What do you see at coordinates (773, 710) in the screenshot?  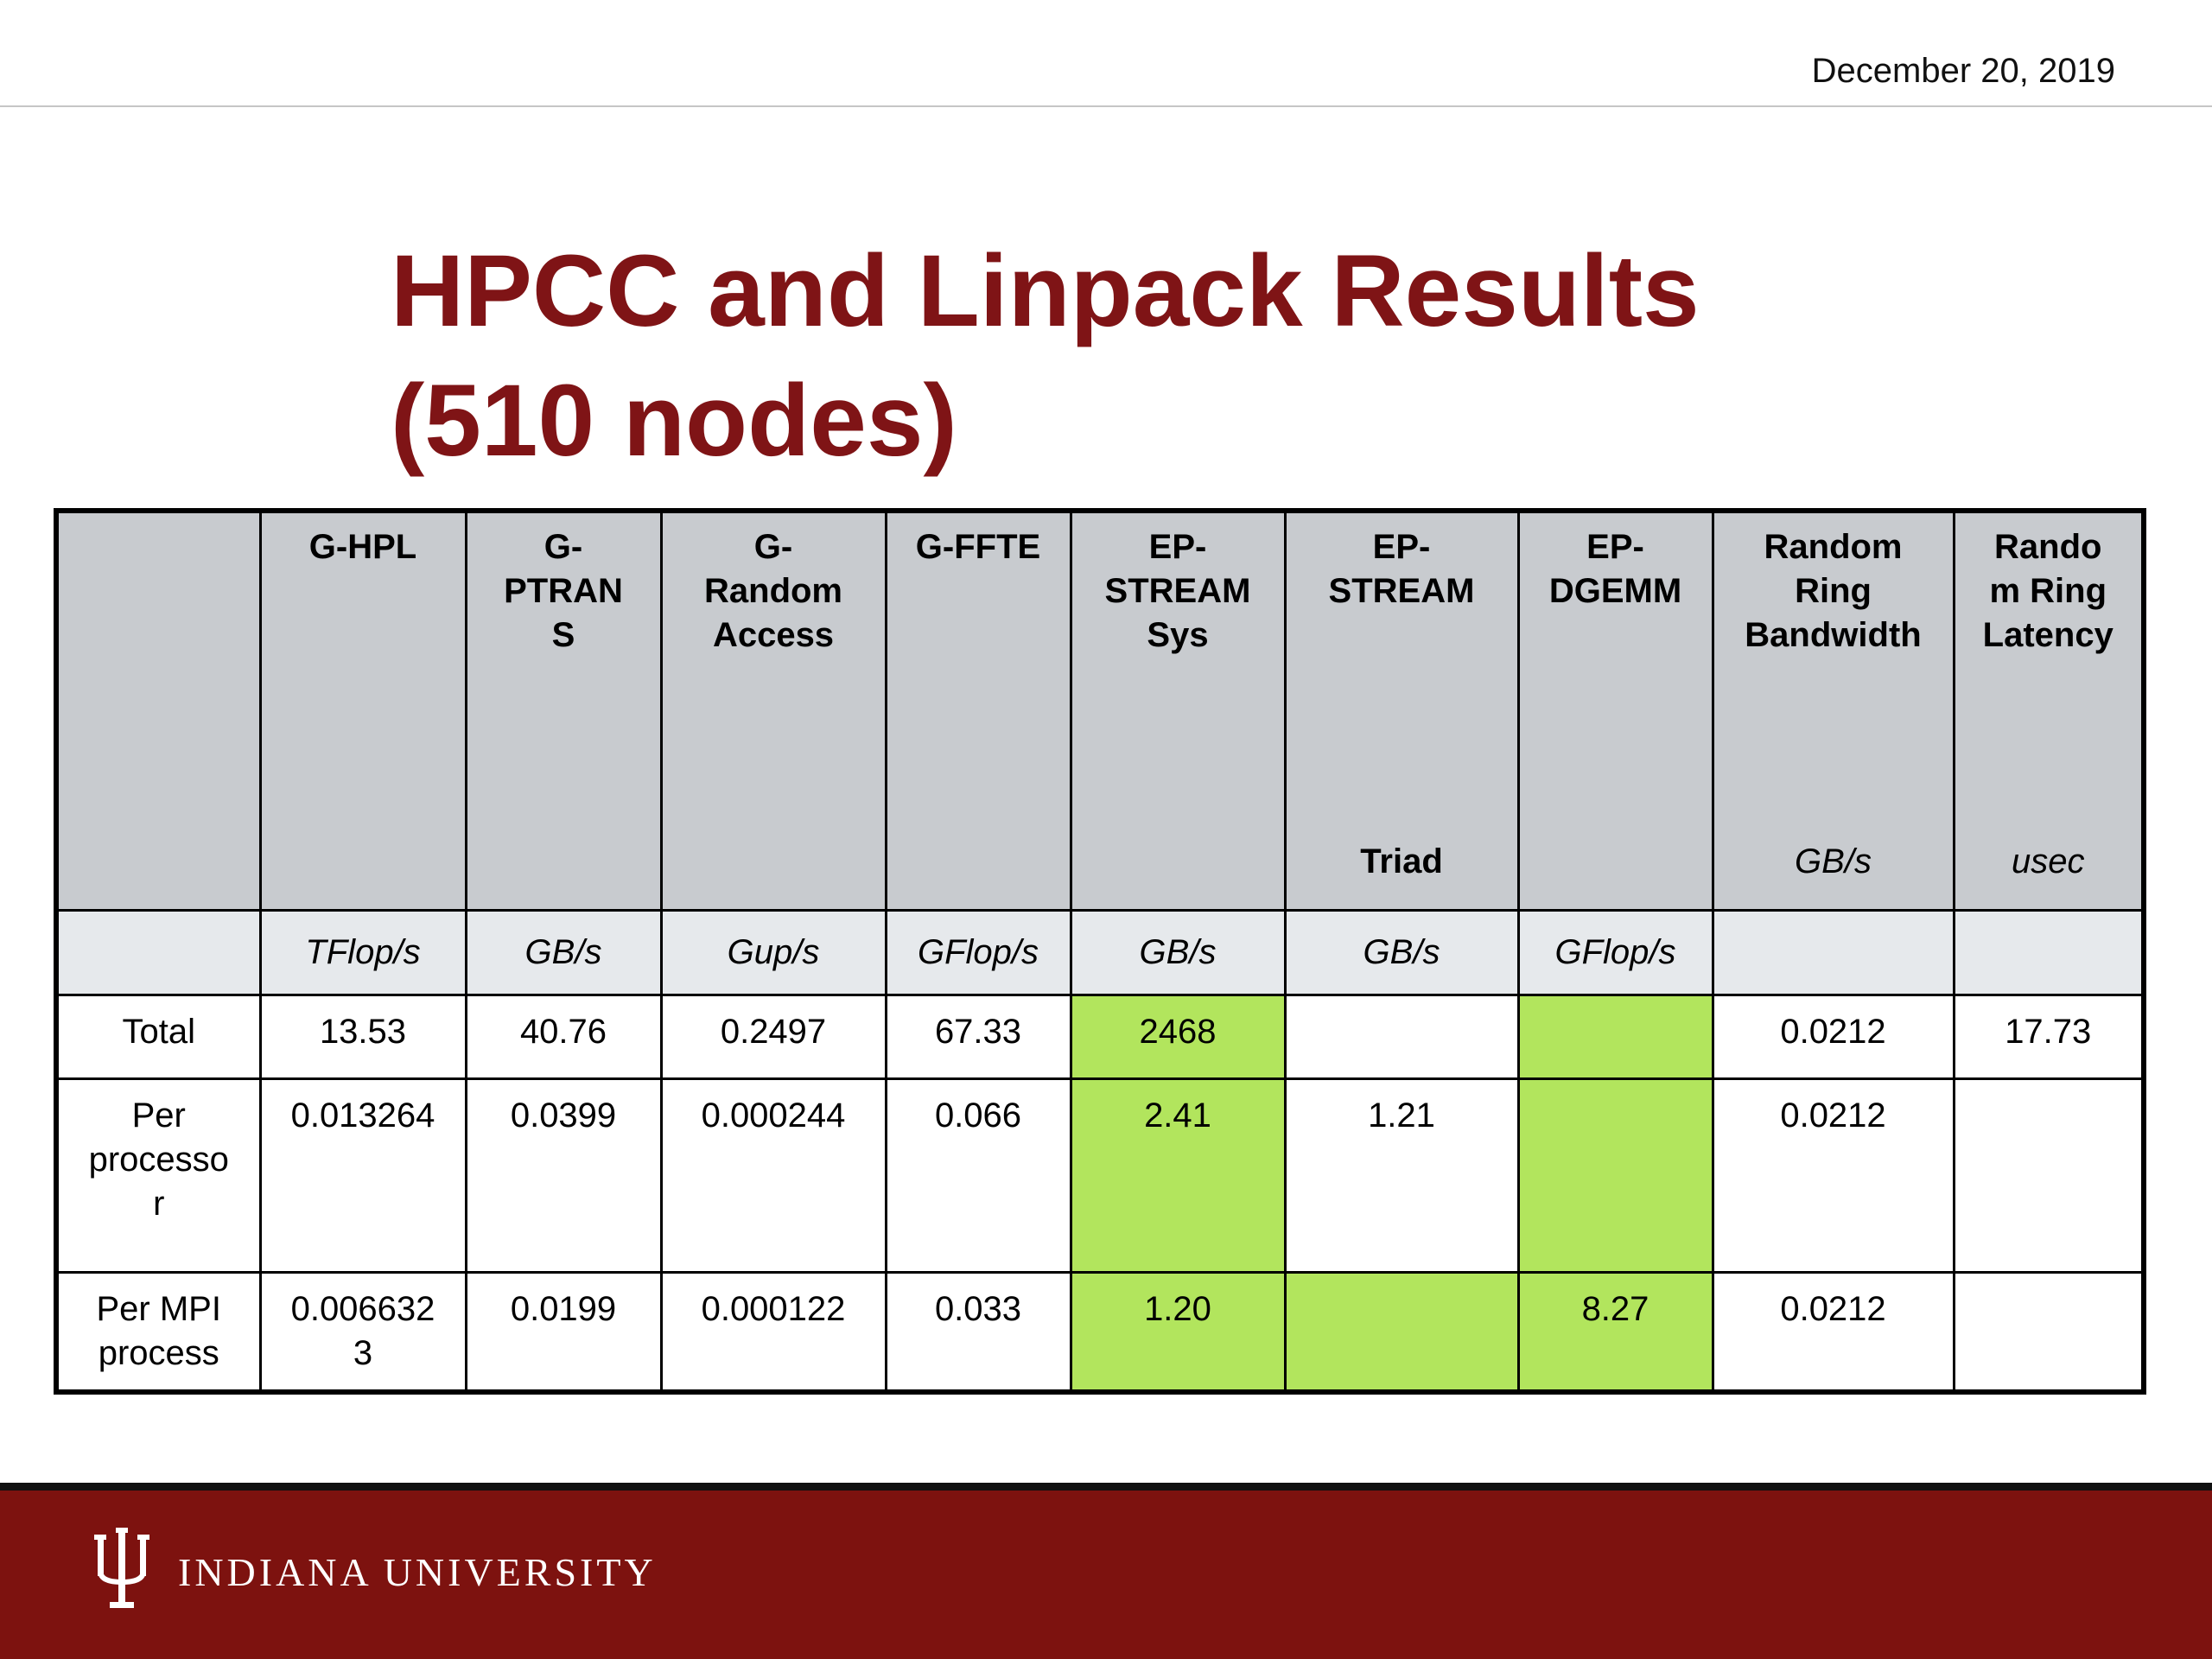 I see `column-header: G- Random Access` at bounding box center [773, 710].